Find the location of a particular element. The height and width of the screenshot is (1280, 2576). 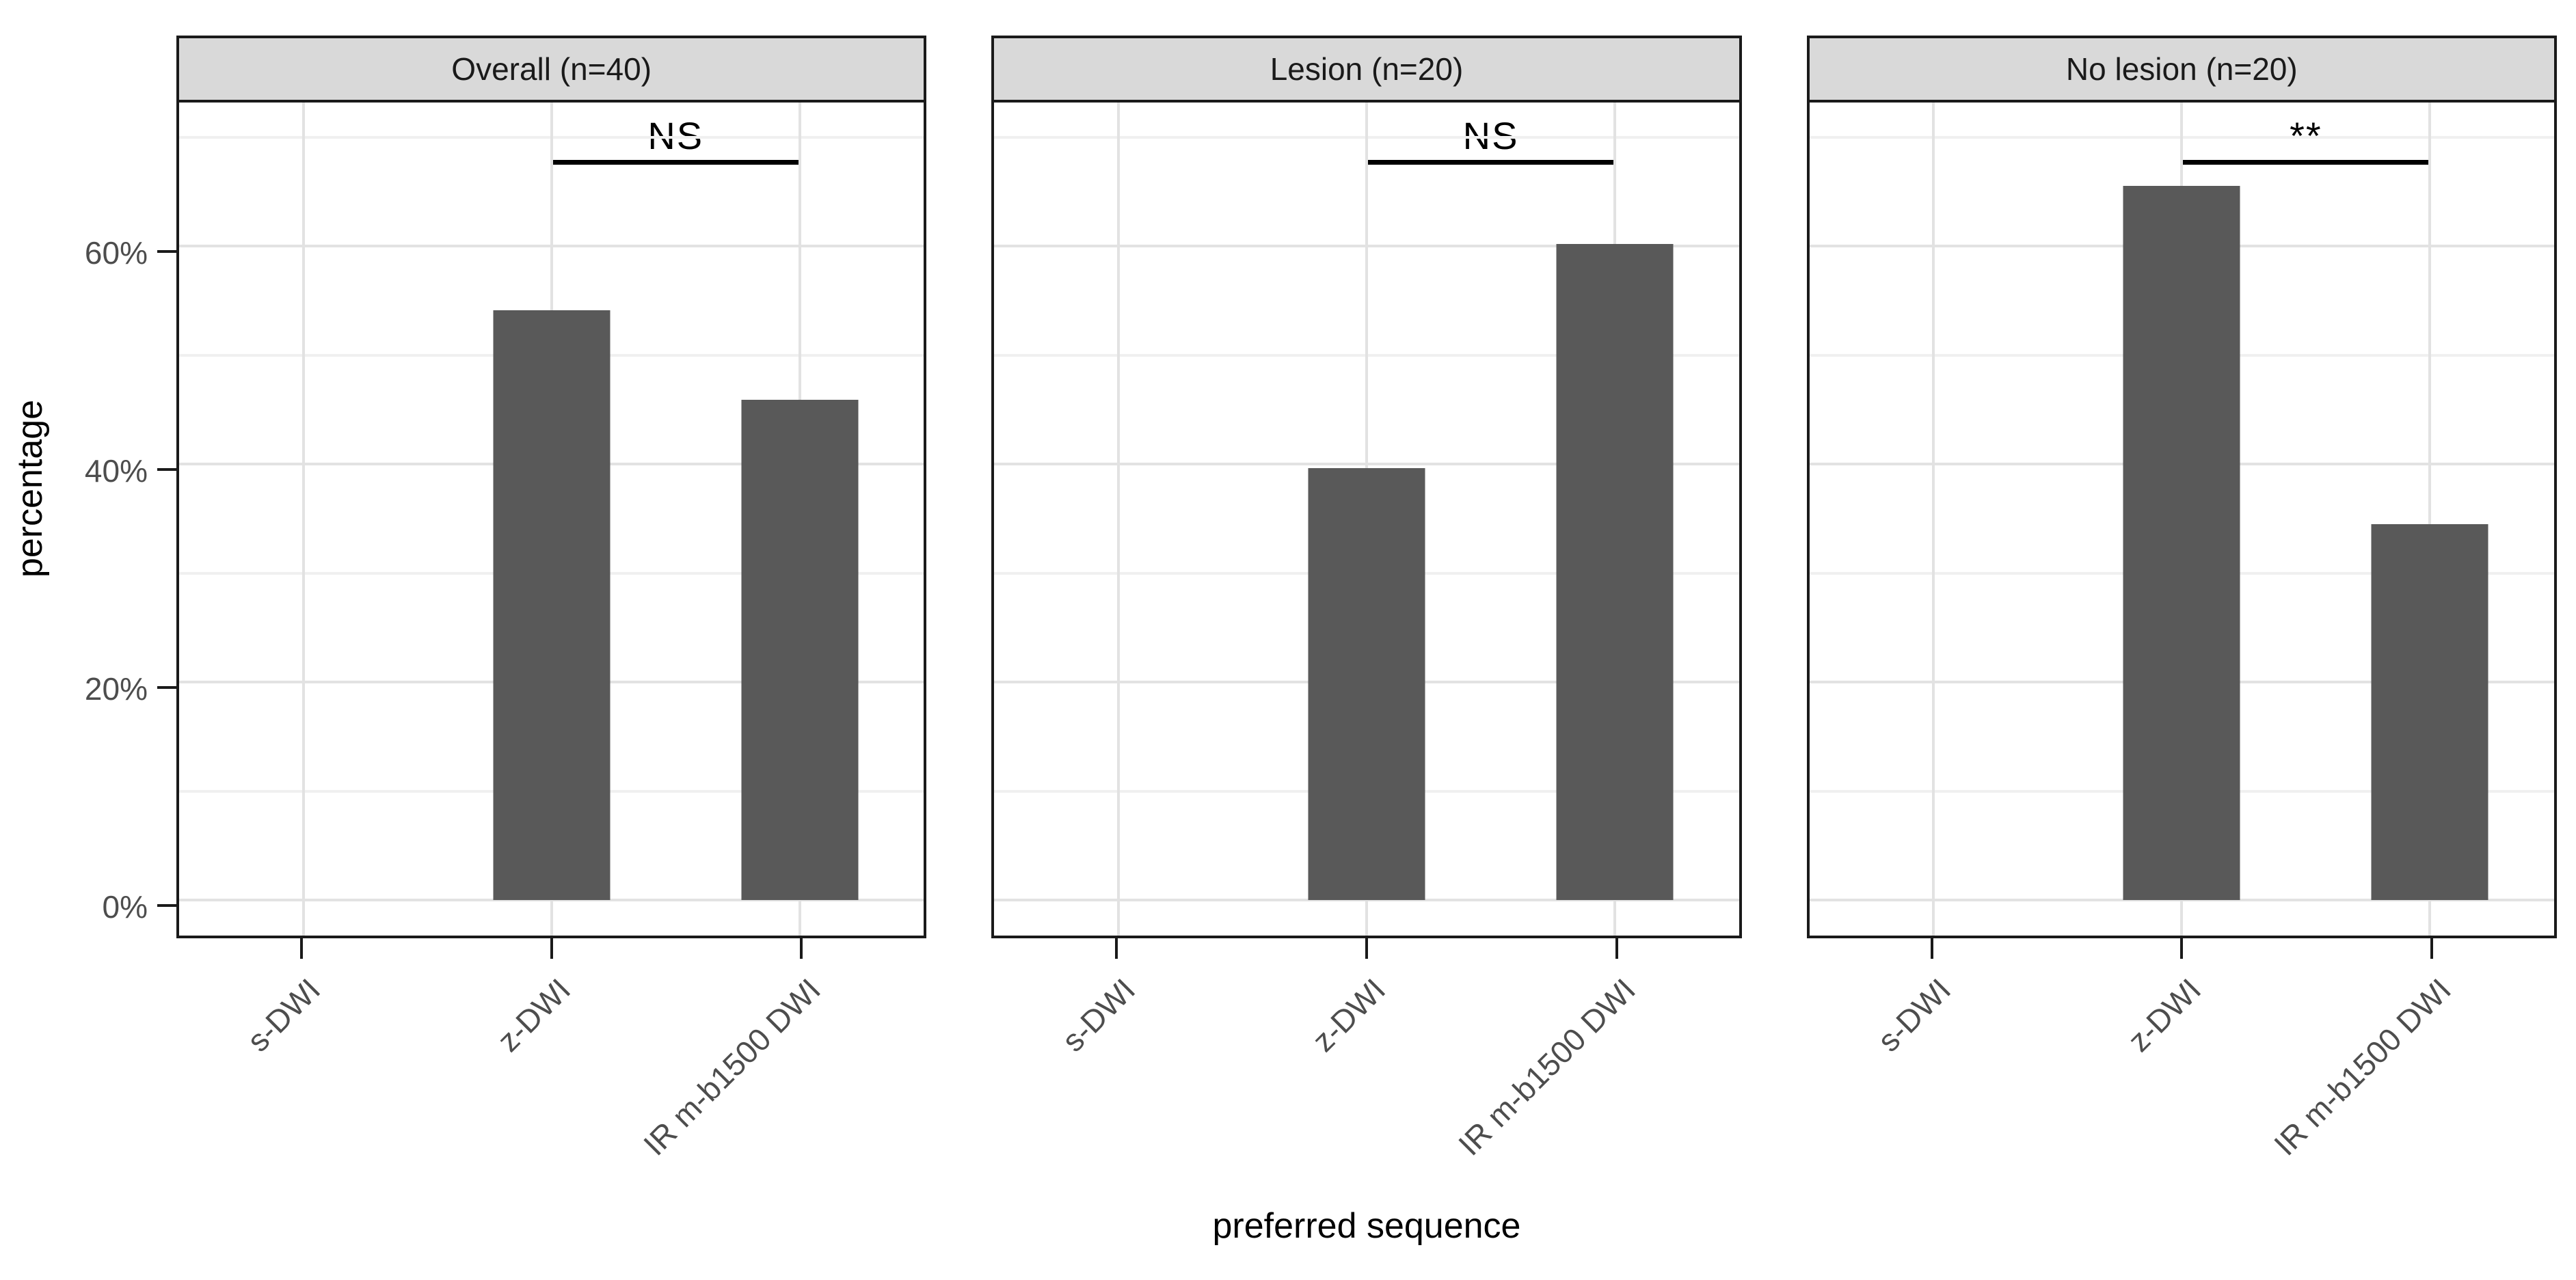

facet-strip-label: Lesion (n=20) is located at coordinates (1367, 69).